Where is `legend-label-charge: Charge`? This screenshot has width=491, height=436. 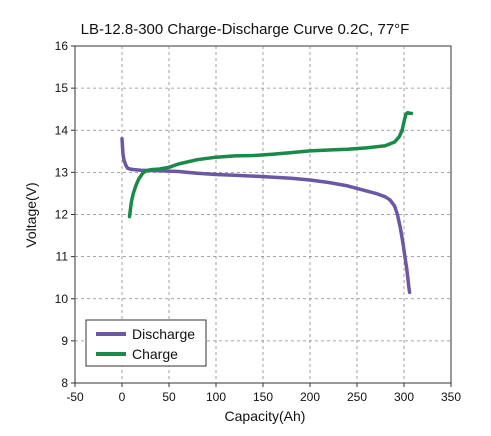
legend-label-charge: Charge is located at coordinates (155, 354).